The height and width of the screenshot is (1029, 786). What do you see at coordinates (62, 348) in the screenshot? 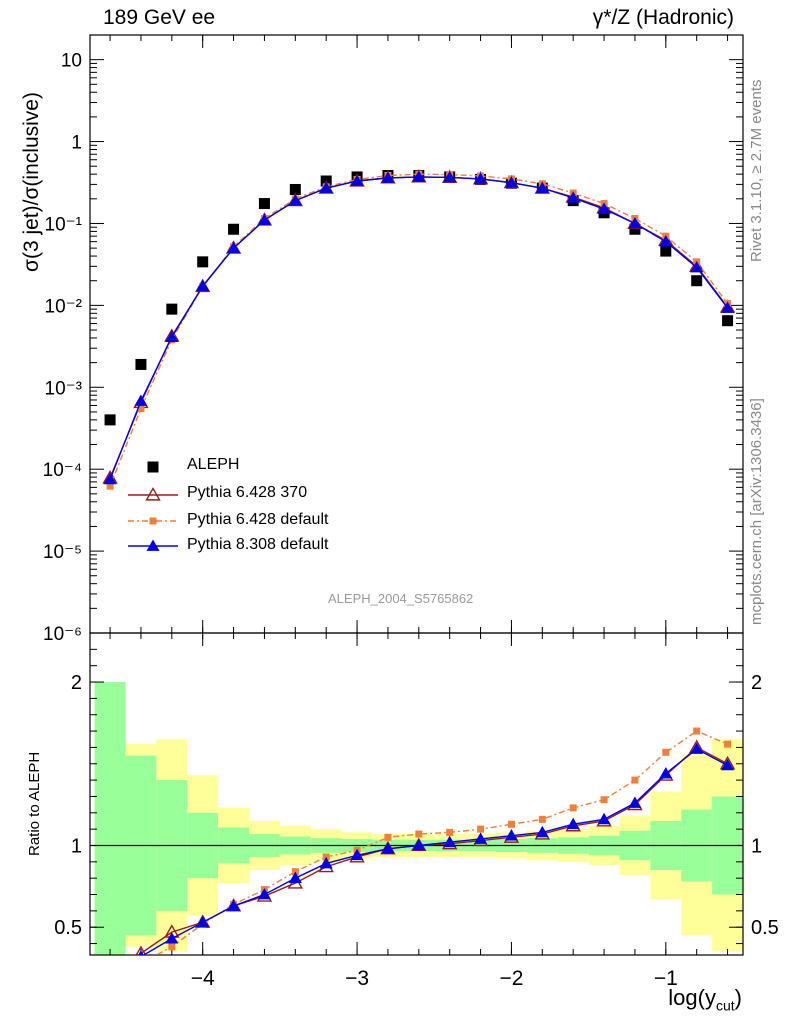
I see `main-y-tick-labels: 10⁻⁶ 10⁻⁵ 10⁻⁴ 10⁻³ 10⁻² 10⁻¹ 1 10` at bounding box center [62, 348].